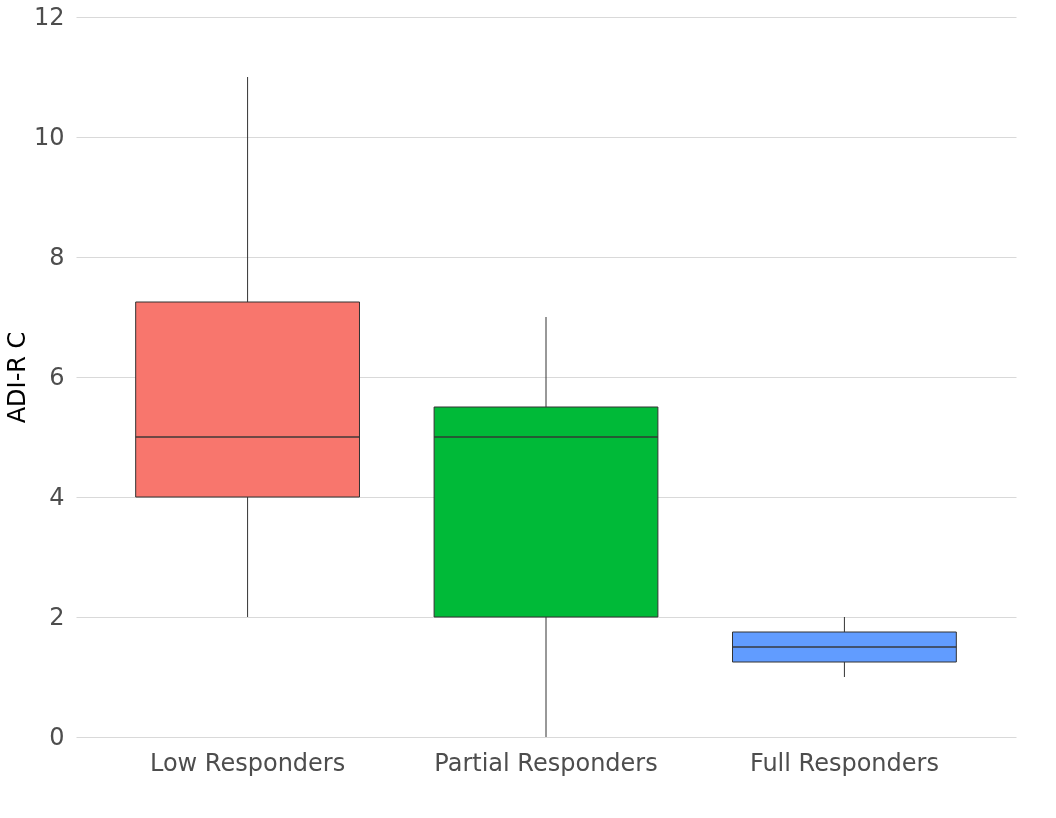  What do you see at coordinates (57, 376) in the screenshot?
I see `y-tick-label: 6` at bounding box center [57, 376].